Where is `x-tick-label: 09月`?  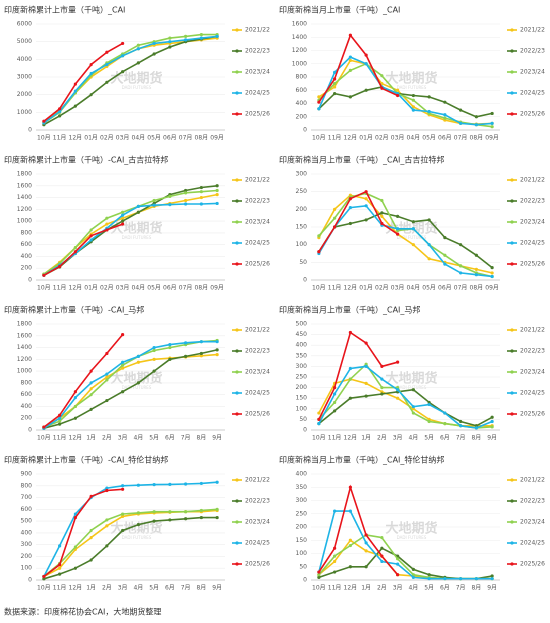 x-tick-label: 09月 is located at coordinates (492, 138).